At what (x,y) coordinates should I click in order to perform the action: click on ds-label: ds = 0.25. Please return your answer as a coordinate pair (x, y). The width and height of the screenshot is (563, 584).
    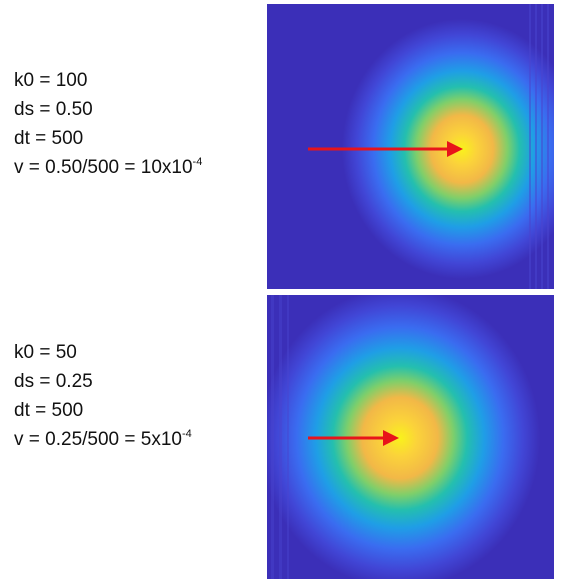
    Looking at the image, I should click on (53, 381).